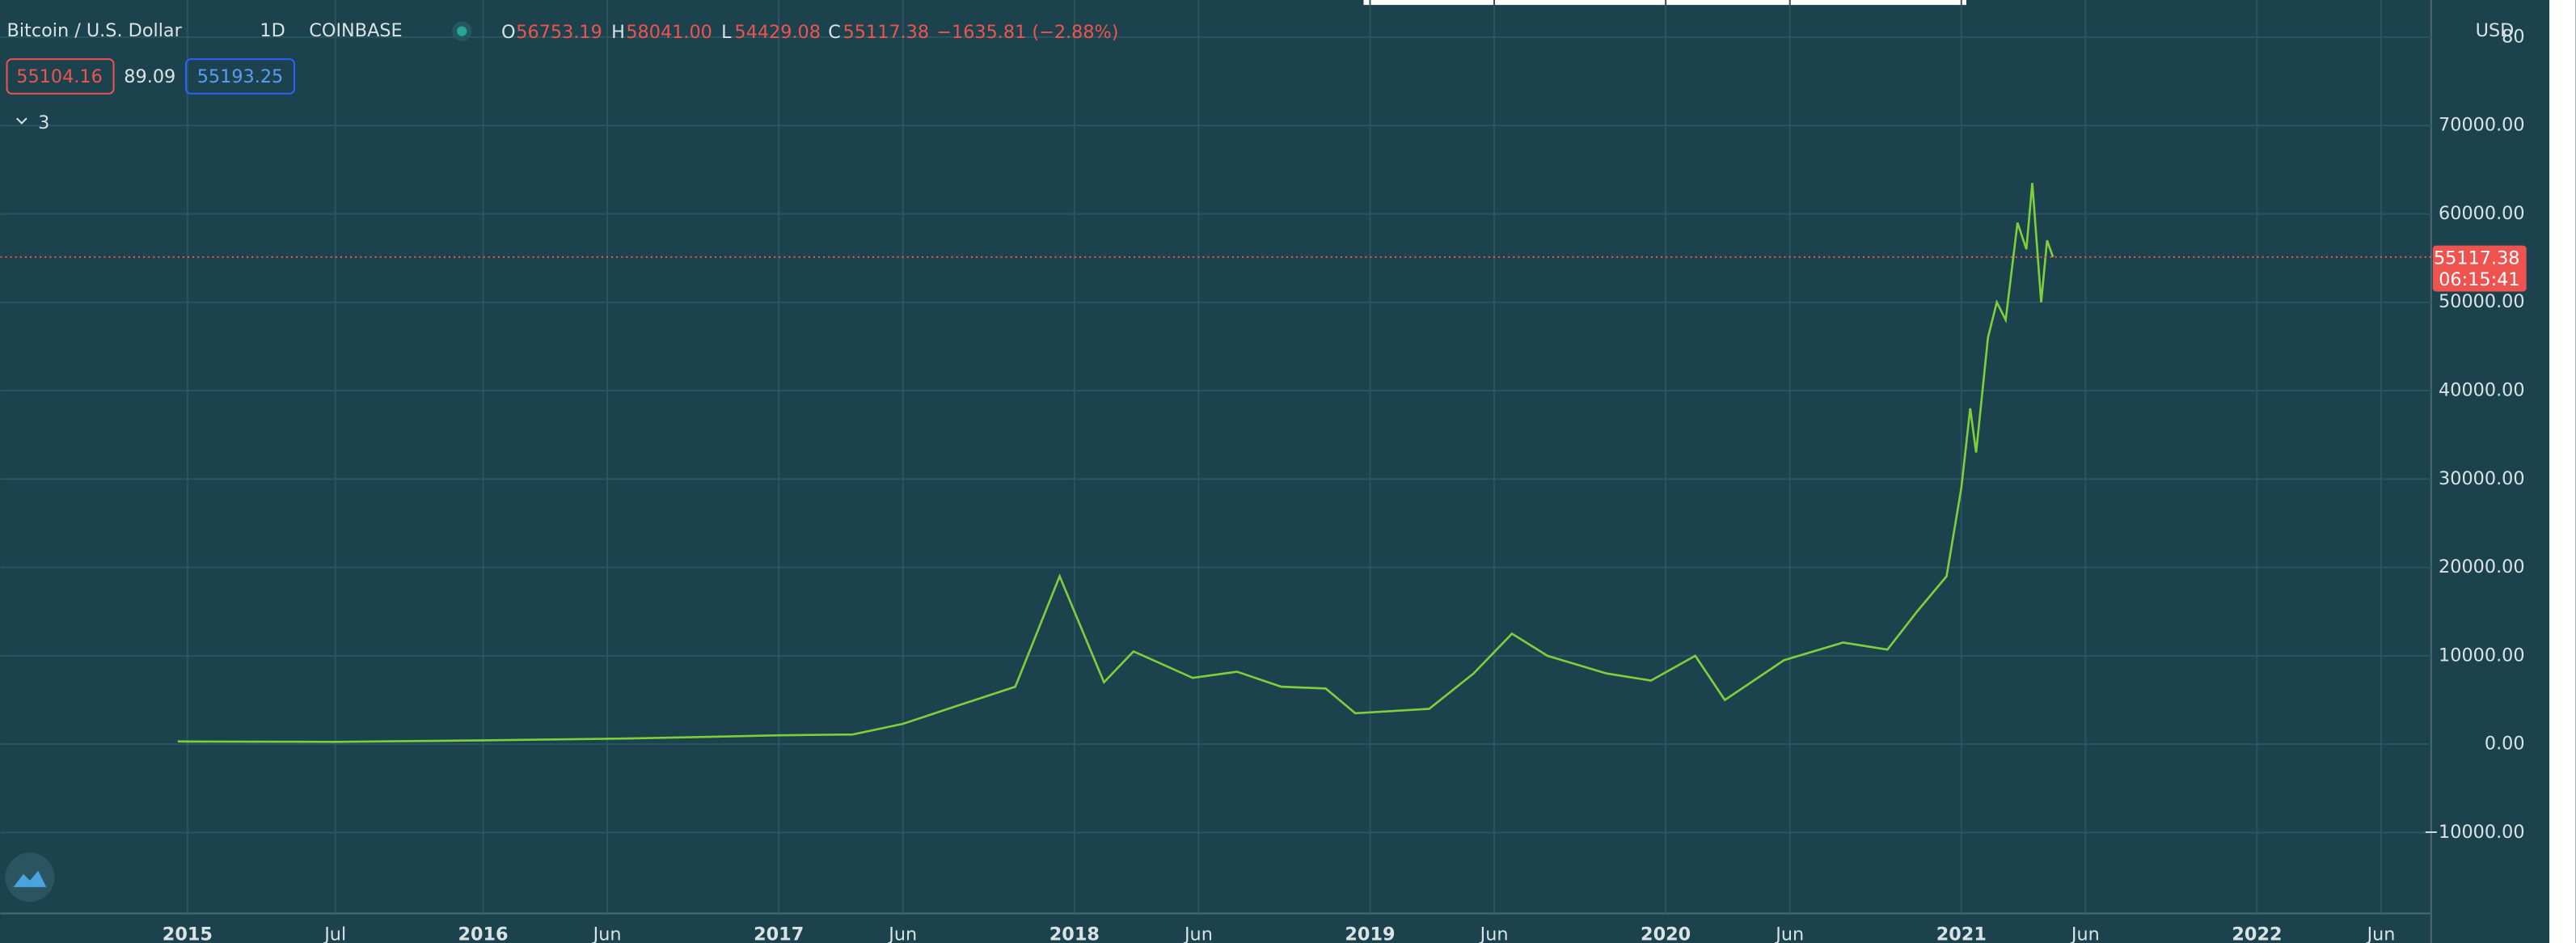 The height and width of the screenshot is (943, 2576). I want to click on open-label: O, so click(508, 32).